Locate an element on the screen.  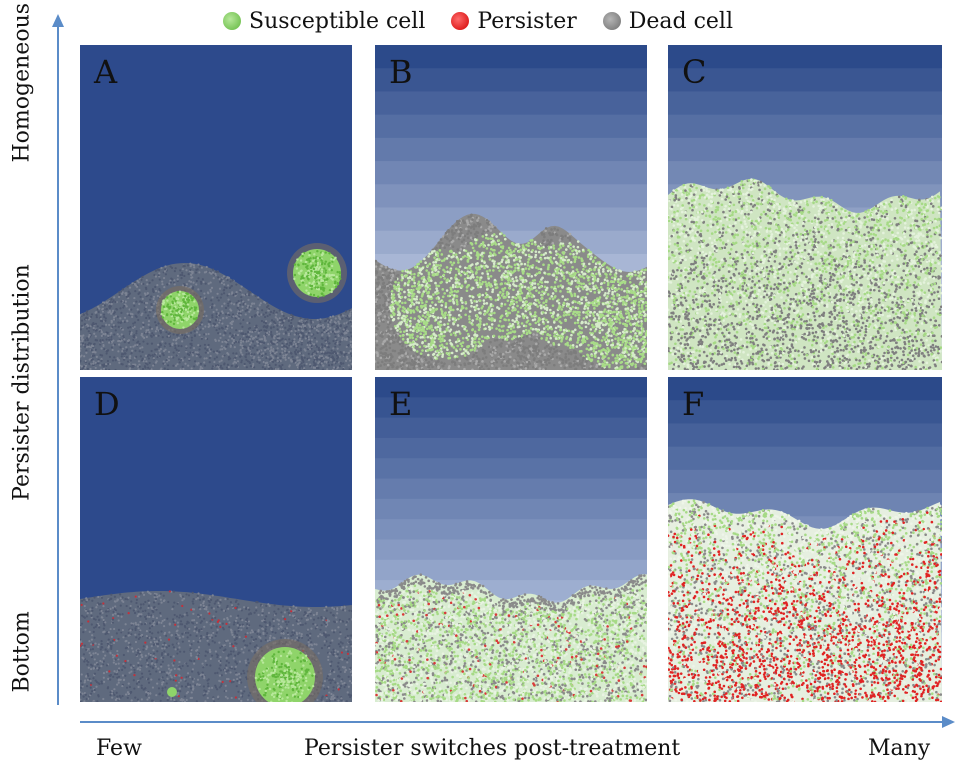
panel-f-image is located at coordinates (805, 539).